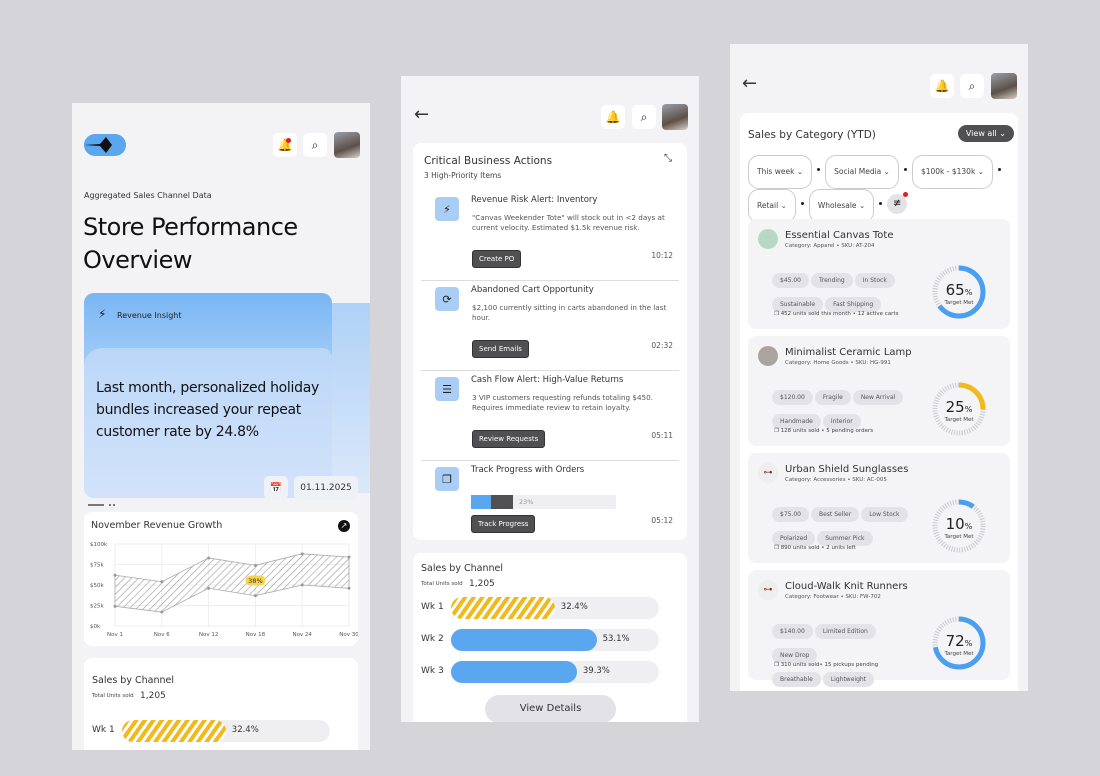  I want to click on product-tag: Low Stock, so click(884, 514).